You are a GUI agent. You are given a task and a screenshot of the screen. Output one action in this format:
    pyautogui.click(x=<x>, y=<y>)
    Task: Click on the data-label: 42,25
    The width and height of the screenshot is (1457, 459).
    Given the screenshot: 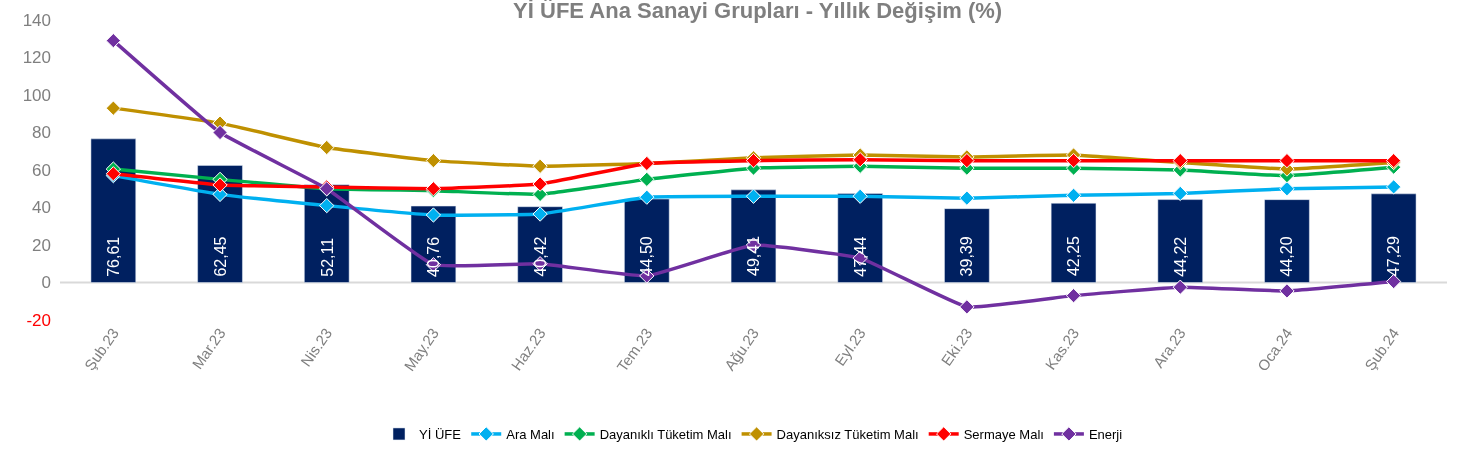 What is the action you would take?
    pyautogui.click(x=1074, y=256)
    